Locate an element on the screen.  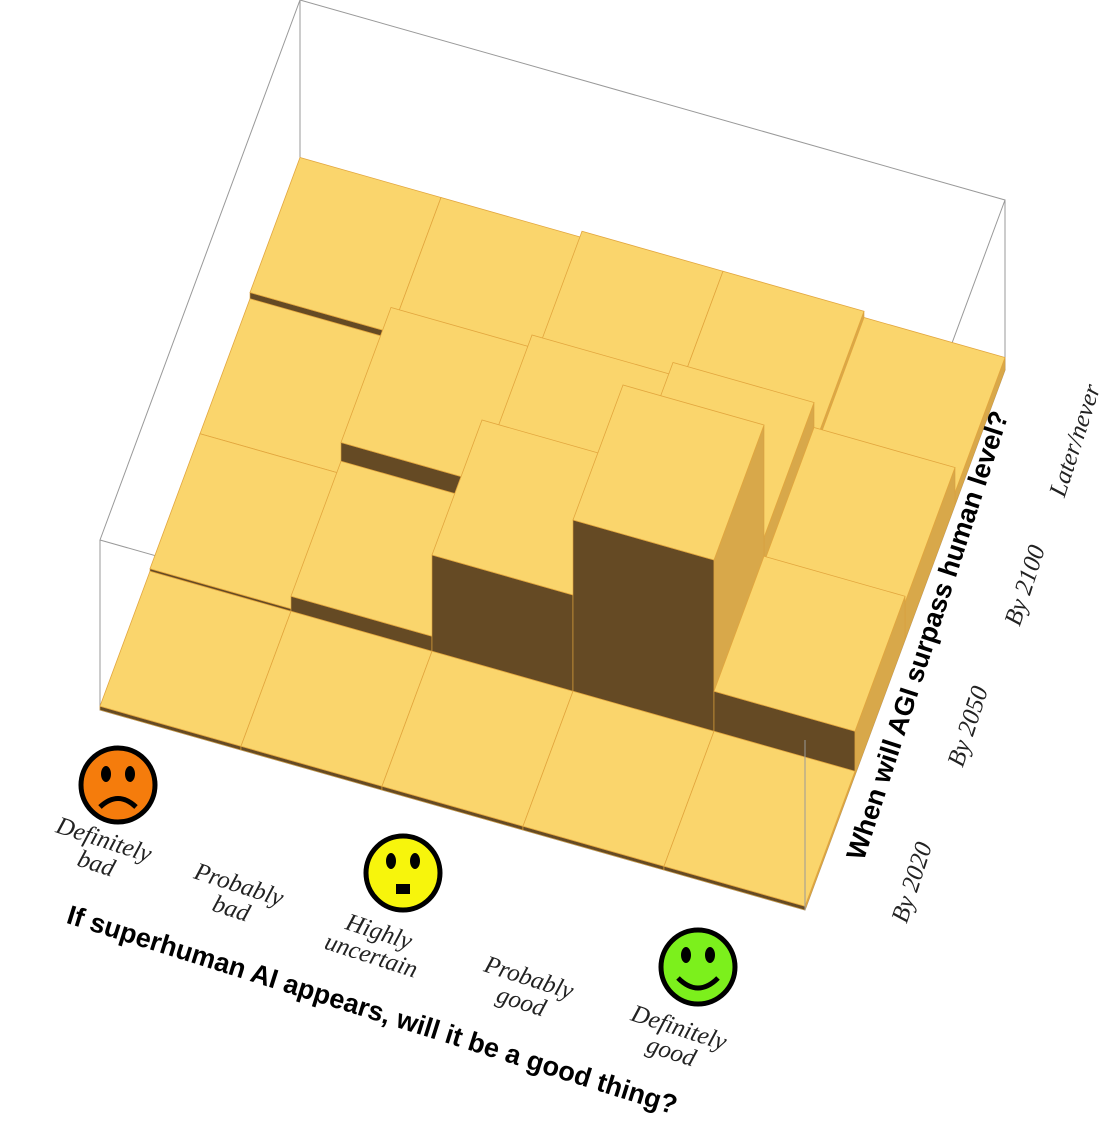
face-icon-sad is located at coordinates (118, 785).